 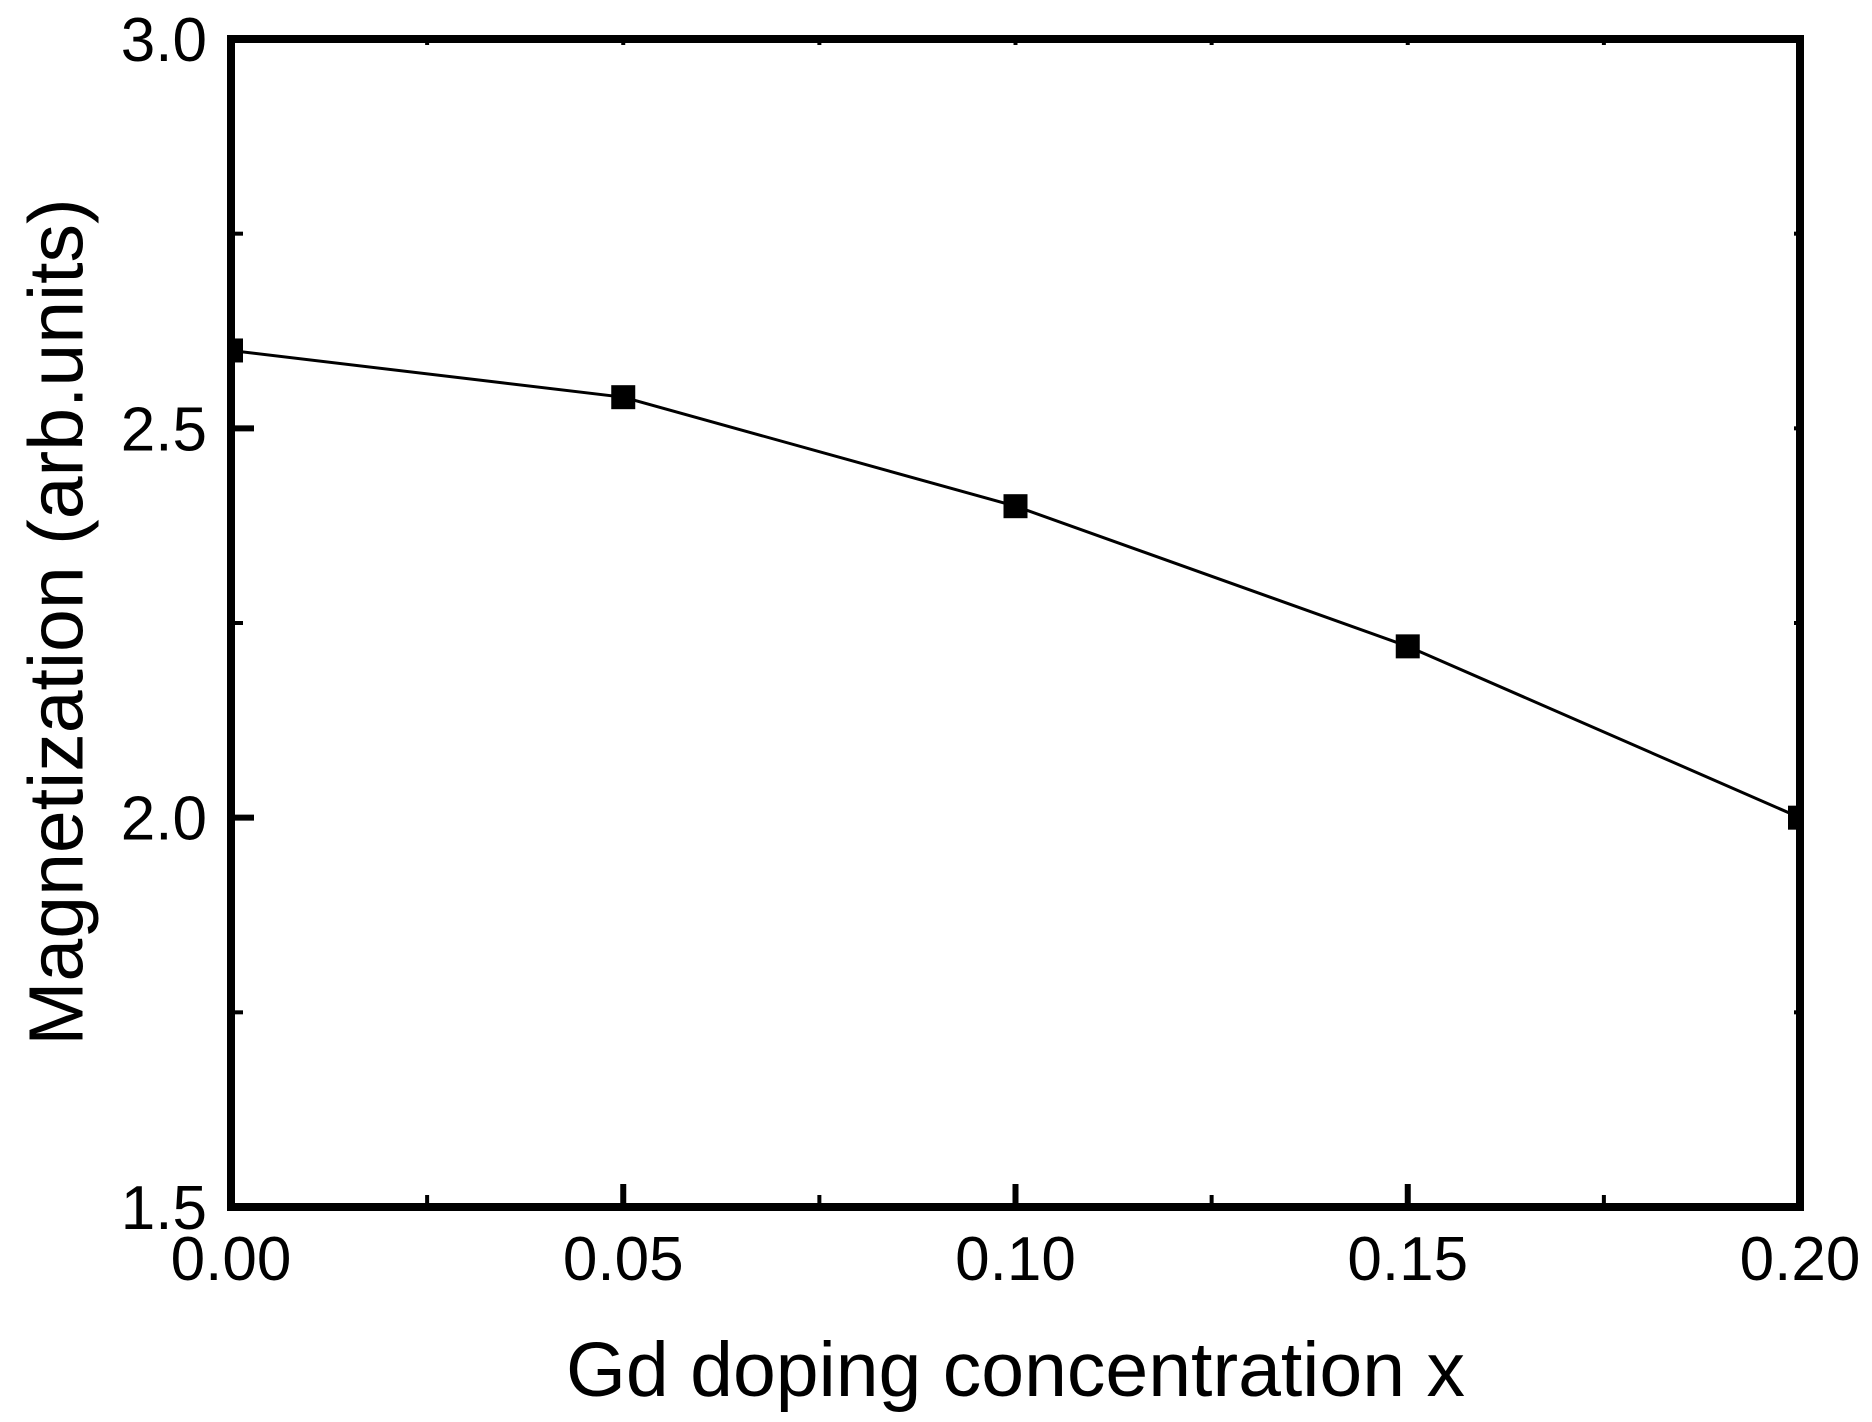 What do you see at coordinates (1015, 1259) in the screenshot?
I see `x-tick-label: 0.10` at bounding box center [1015, 1259].